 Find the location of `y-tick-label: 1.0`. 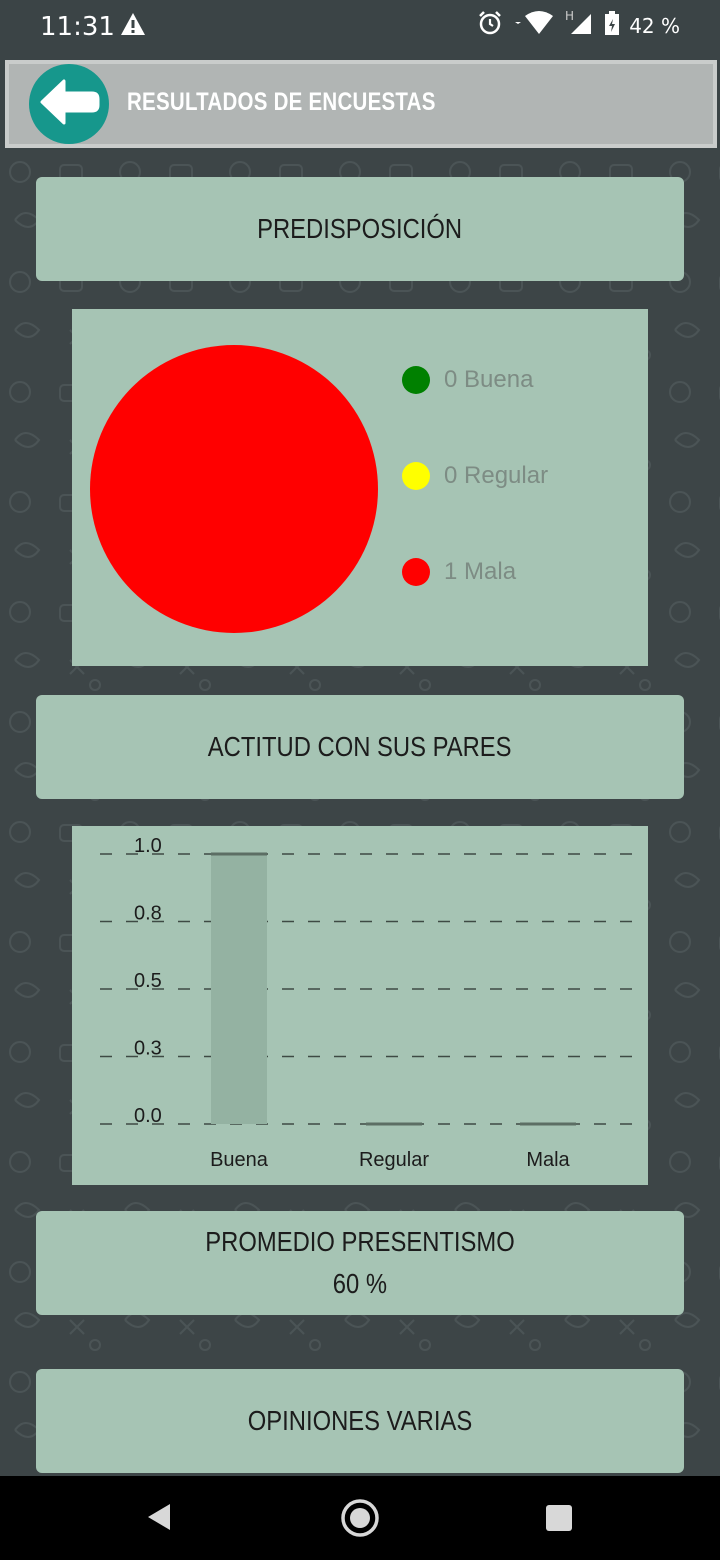

y-tick-label: 1.0 is located at coordinates (148, 846).